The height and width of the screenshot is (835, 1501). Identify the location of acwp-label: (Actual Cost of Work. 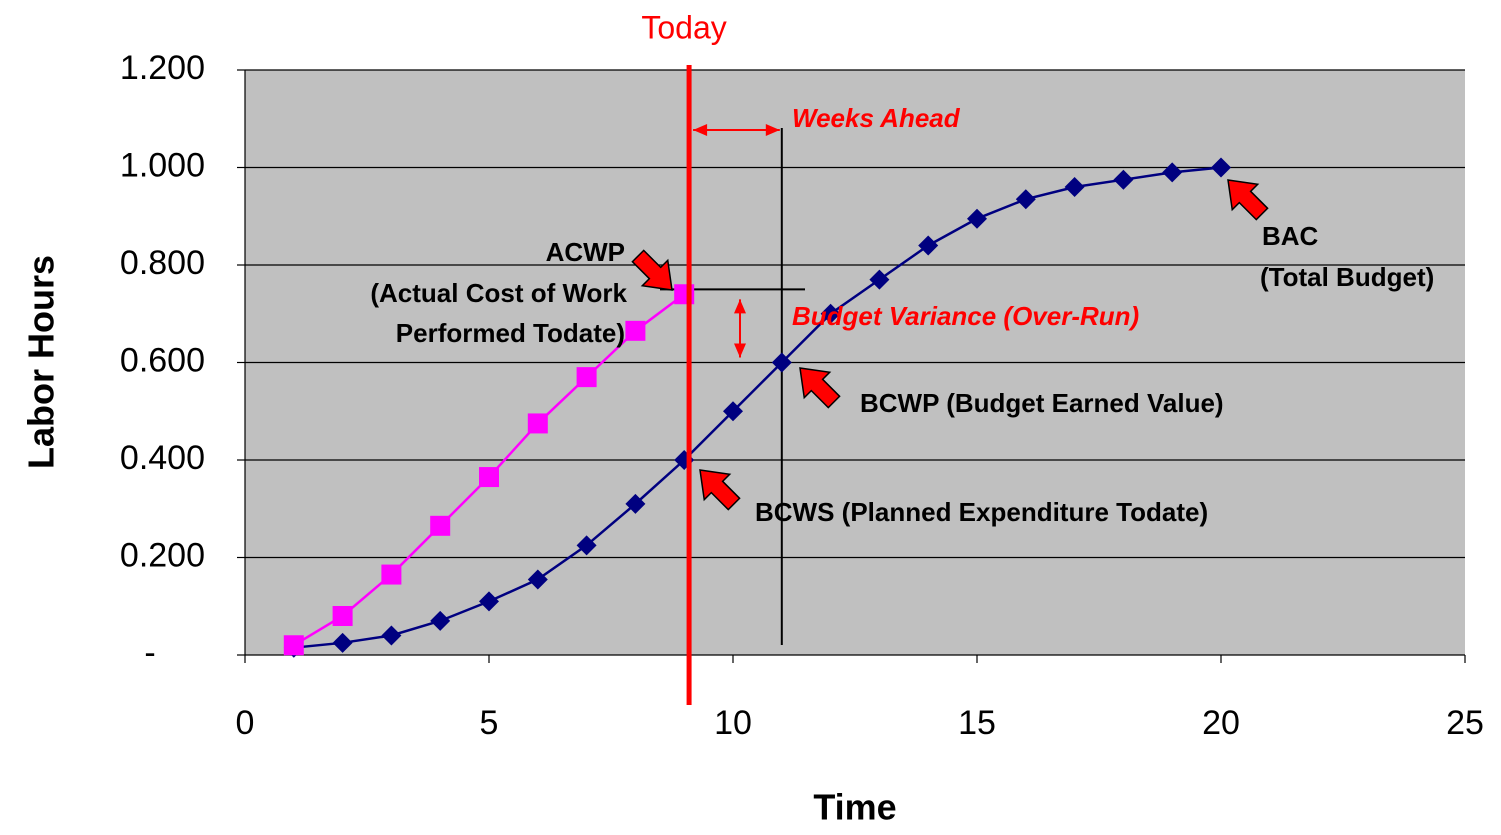
(498, 293).